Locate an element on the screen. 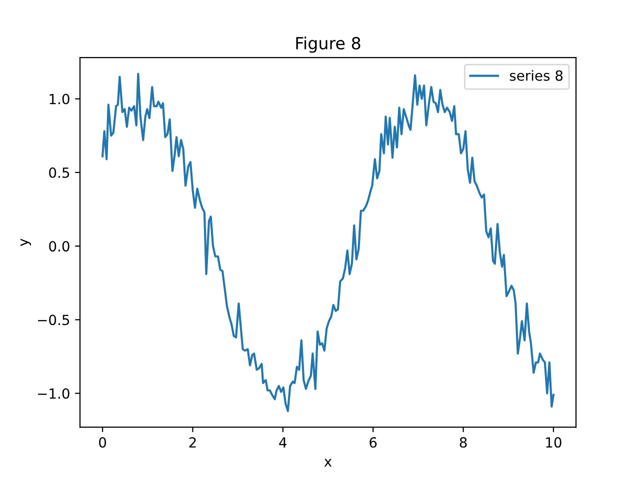 Image resolution: width=640 pixels, height=480 pixels. y-tick-label: −0.5 is located at coordinates (54, 320).